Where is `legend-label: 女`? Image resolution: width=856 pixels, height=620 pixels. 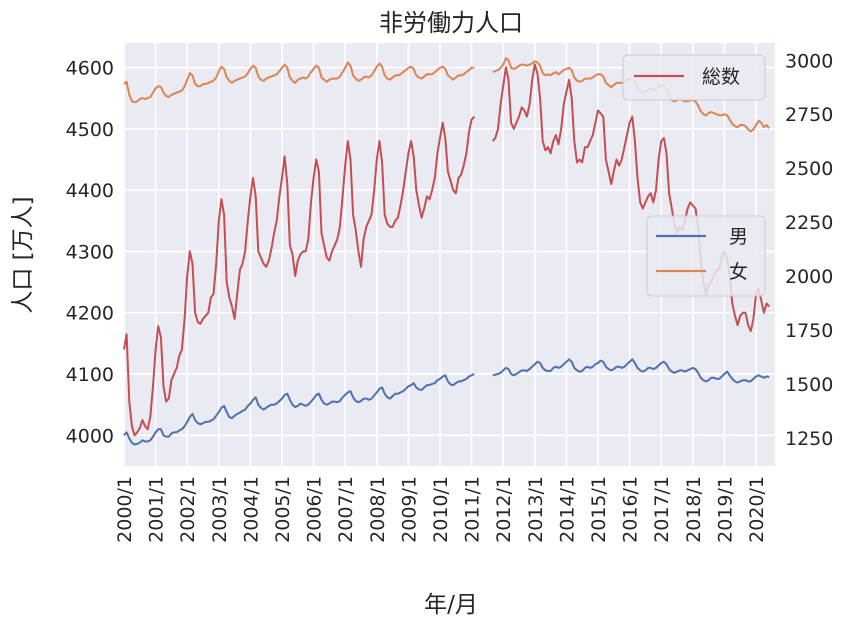 legend-label: 女 is located at coordinates (738, 272).